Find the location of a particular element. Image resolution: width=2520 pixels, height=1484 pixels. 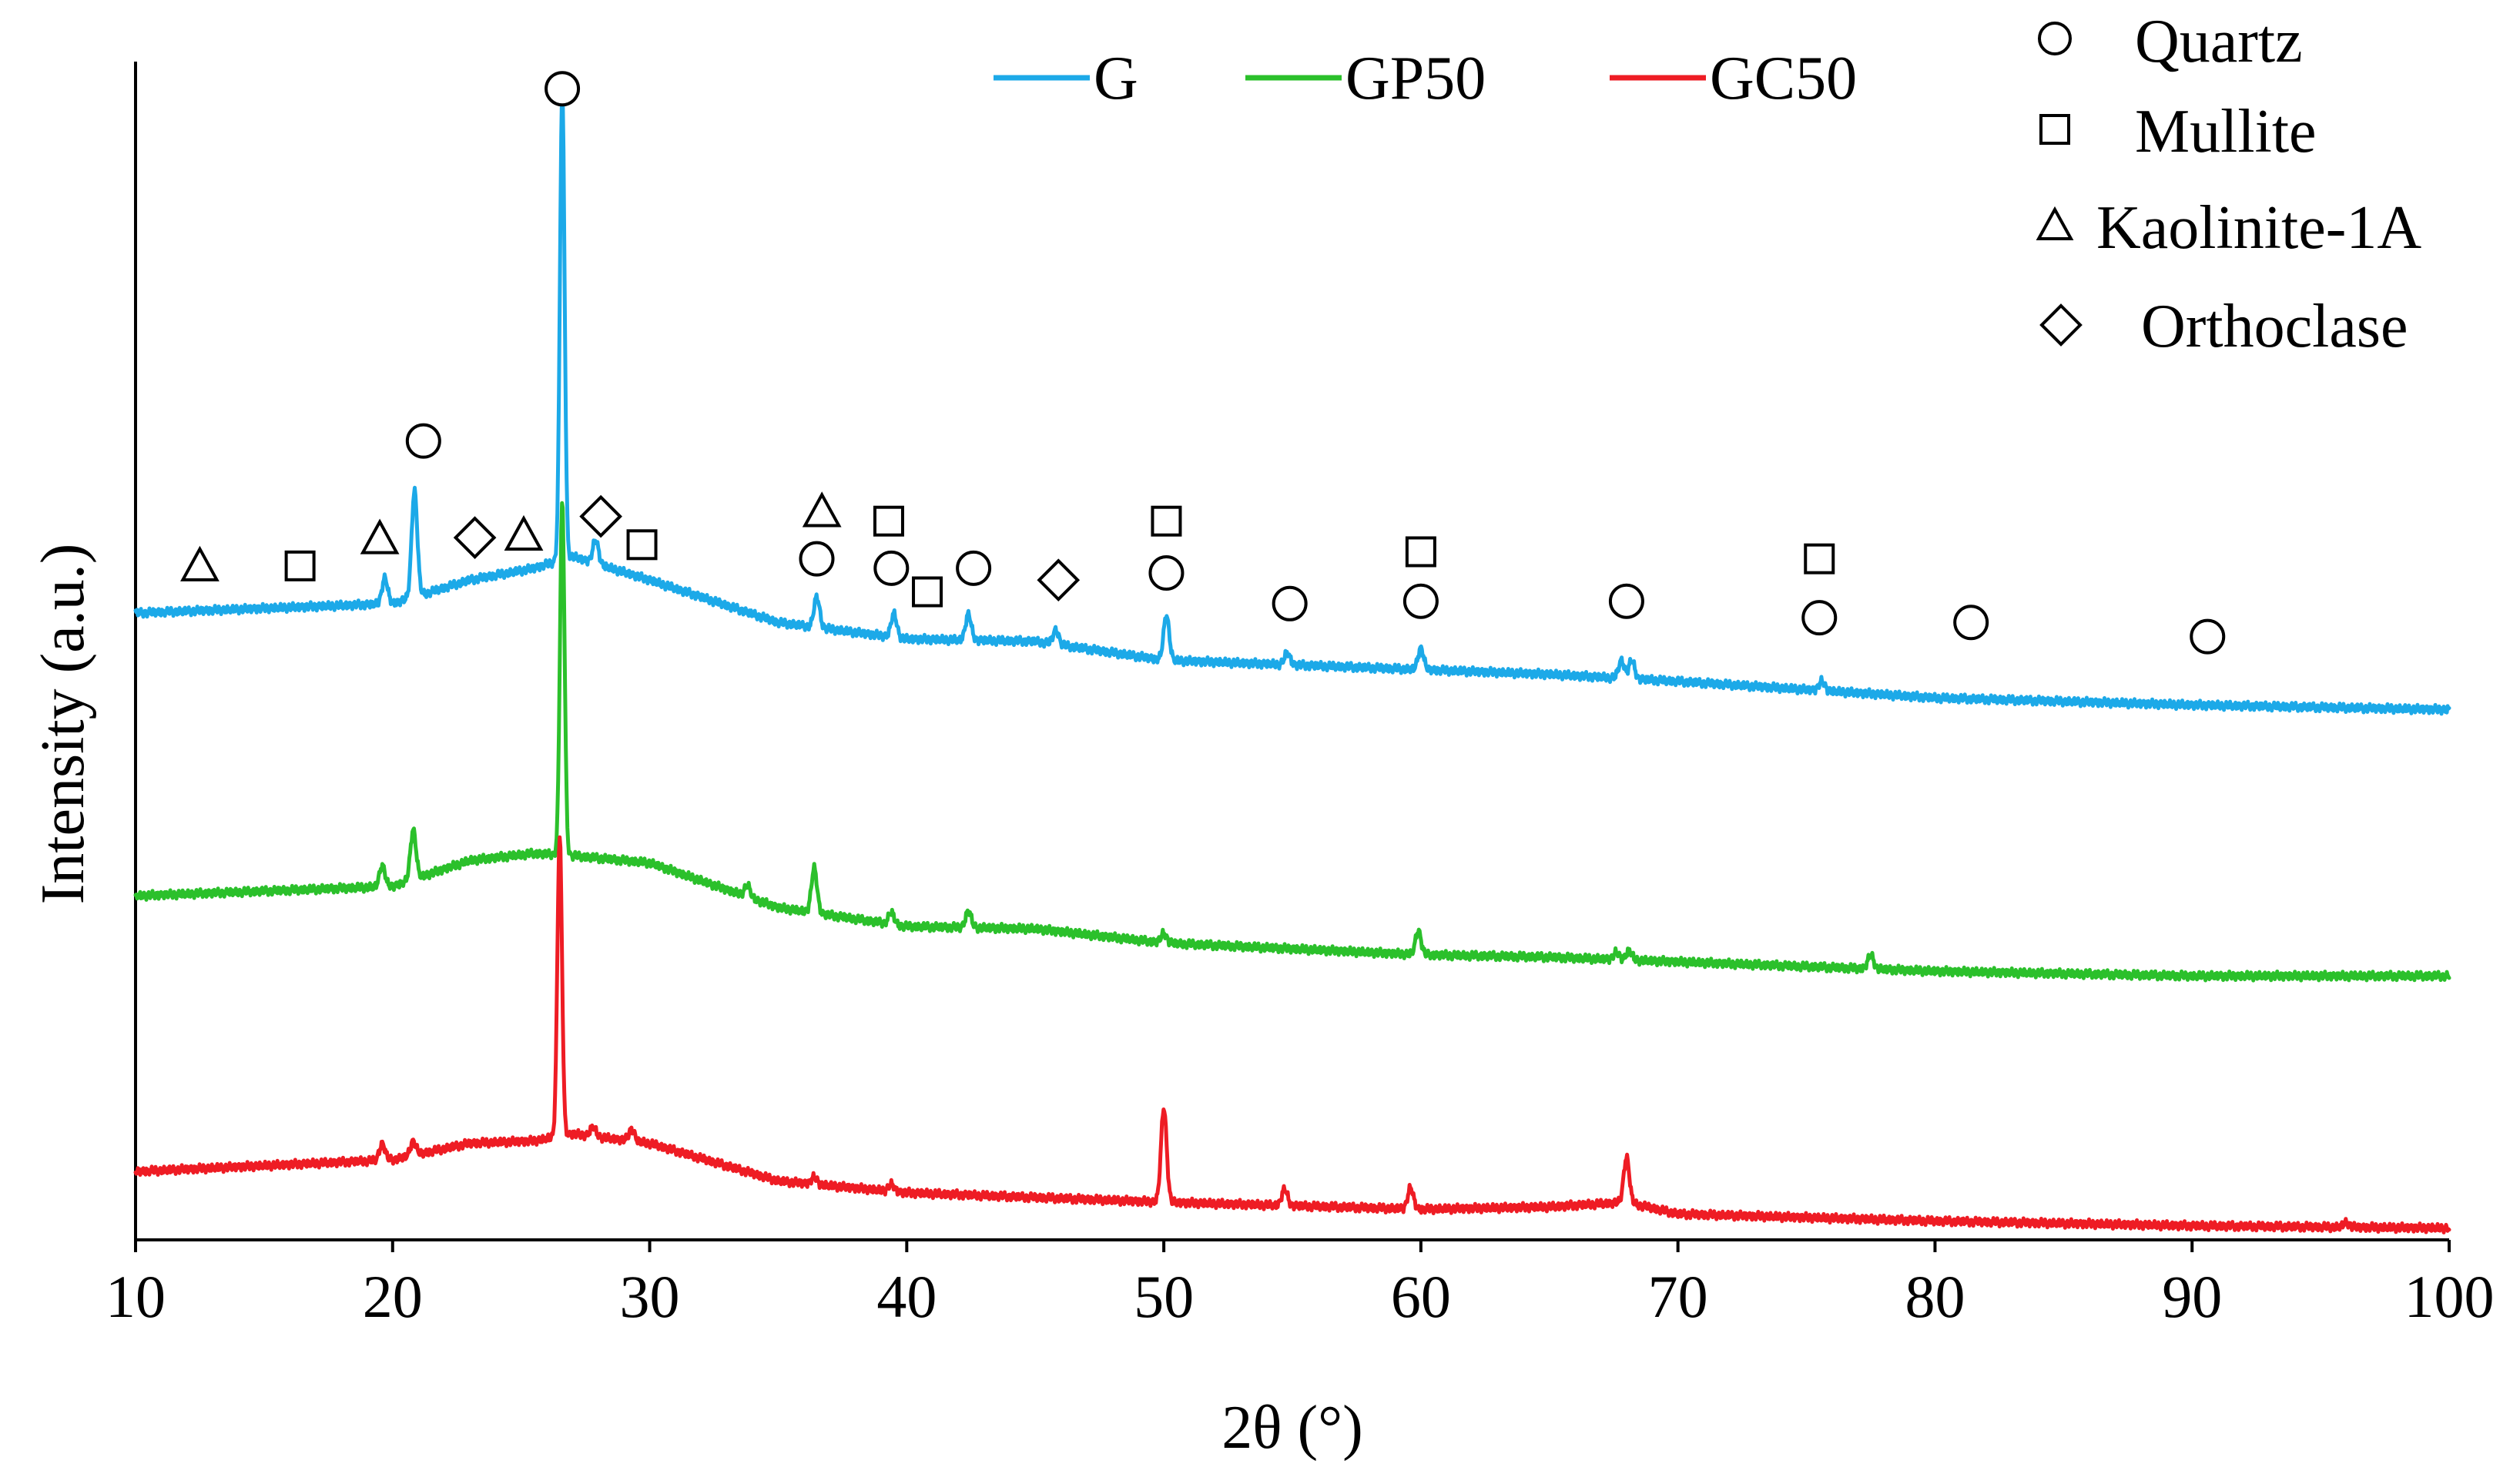

phase-legend-label-kaolinite: Kaolinite-1A is located at coordinates (2258, 228).